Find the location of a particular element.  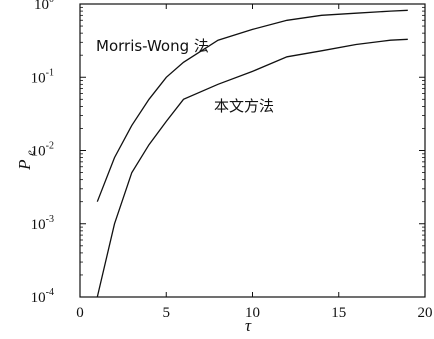

svg-text: P e is located at coordinates (26, 160).